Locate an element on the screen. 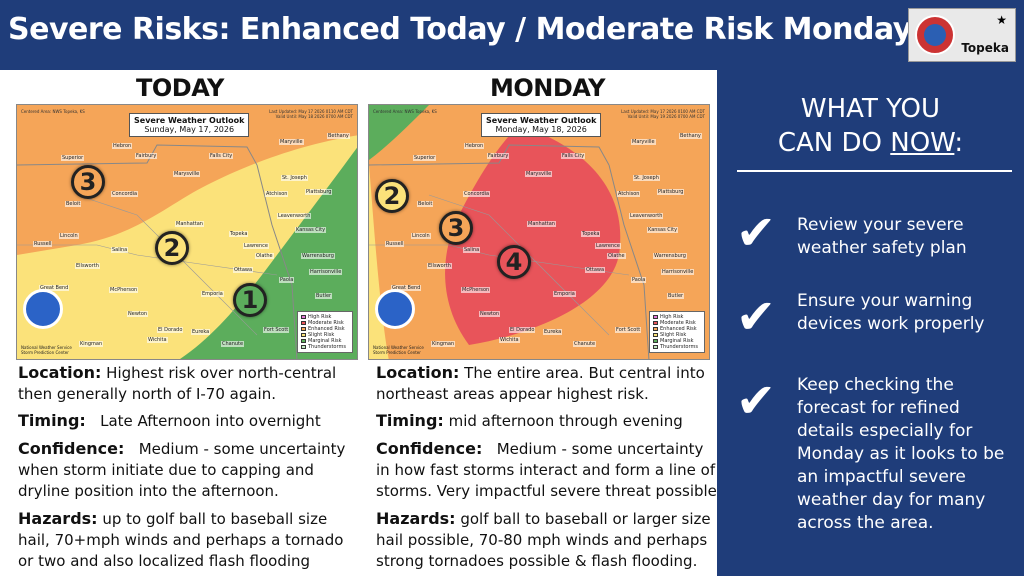  legend-row: Moderate Risk is located at coordinates (677, 323).